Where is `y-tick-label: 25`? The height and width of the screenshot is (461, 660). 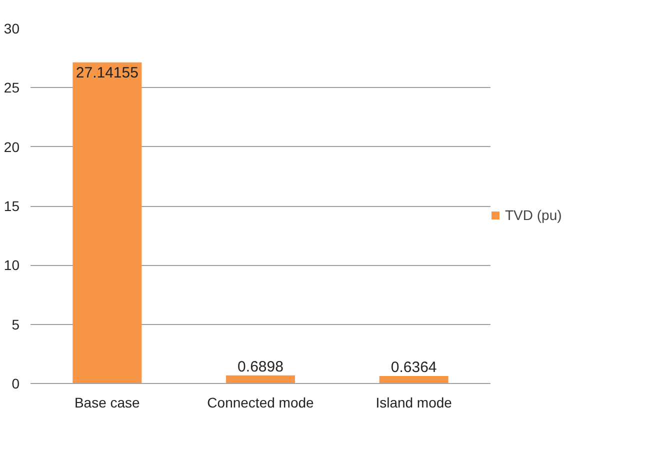
y-tick-label: 25 is located at coordinates (12, 88).